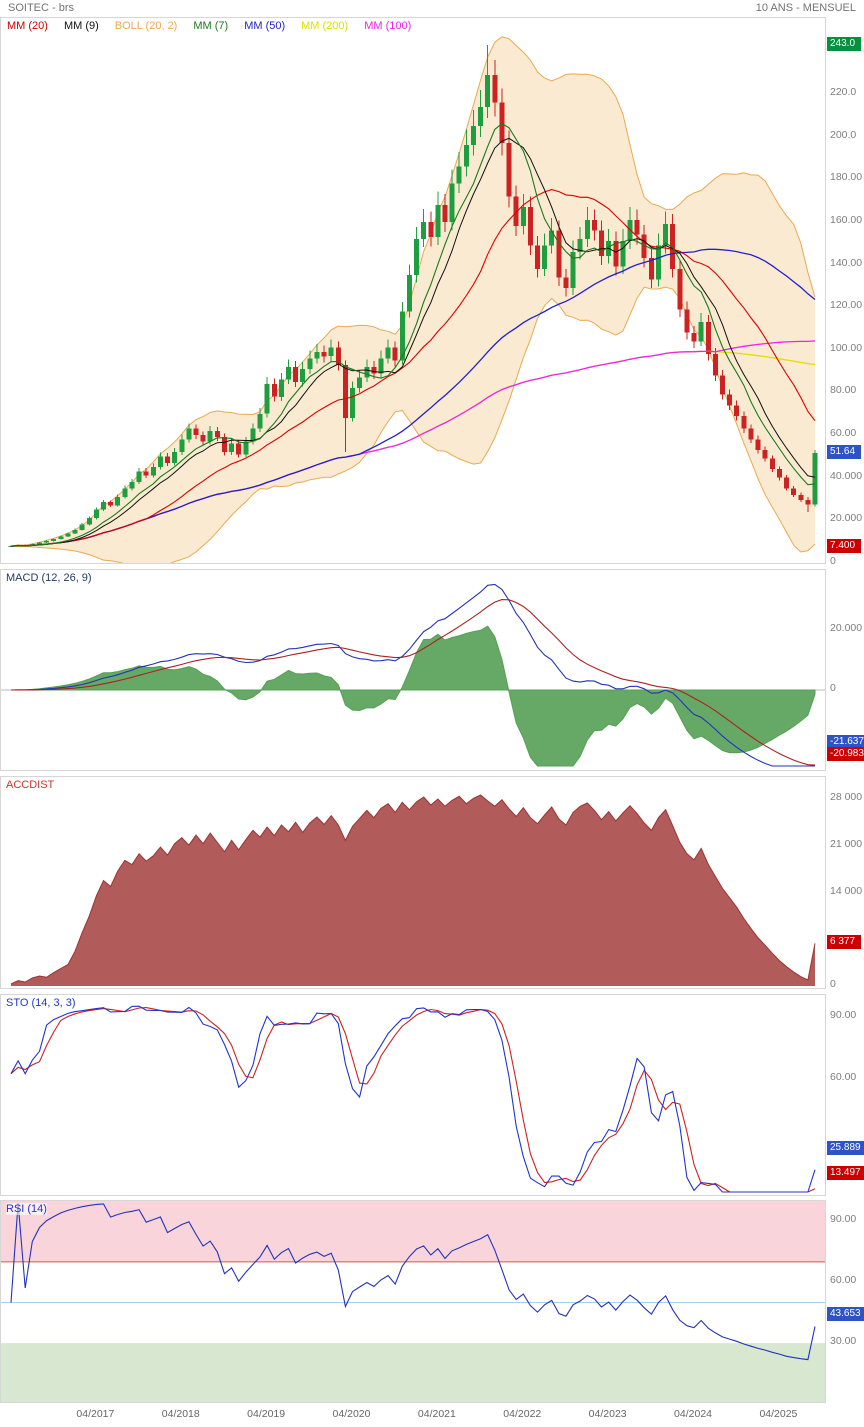 The image size is (864, 1427). I want to click on time-axis-label: 04/2025, so click(778, 1414).